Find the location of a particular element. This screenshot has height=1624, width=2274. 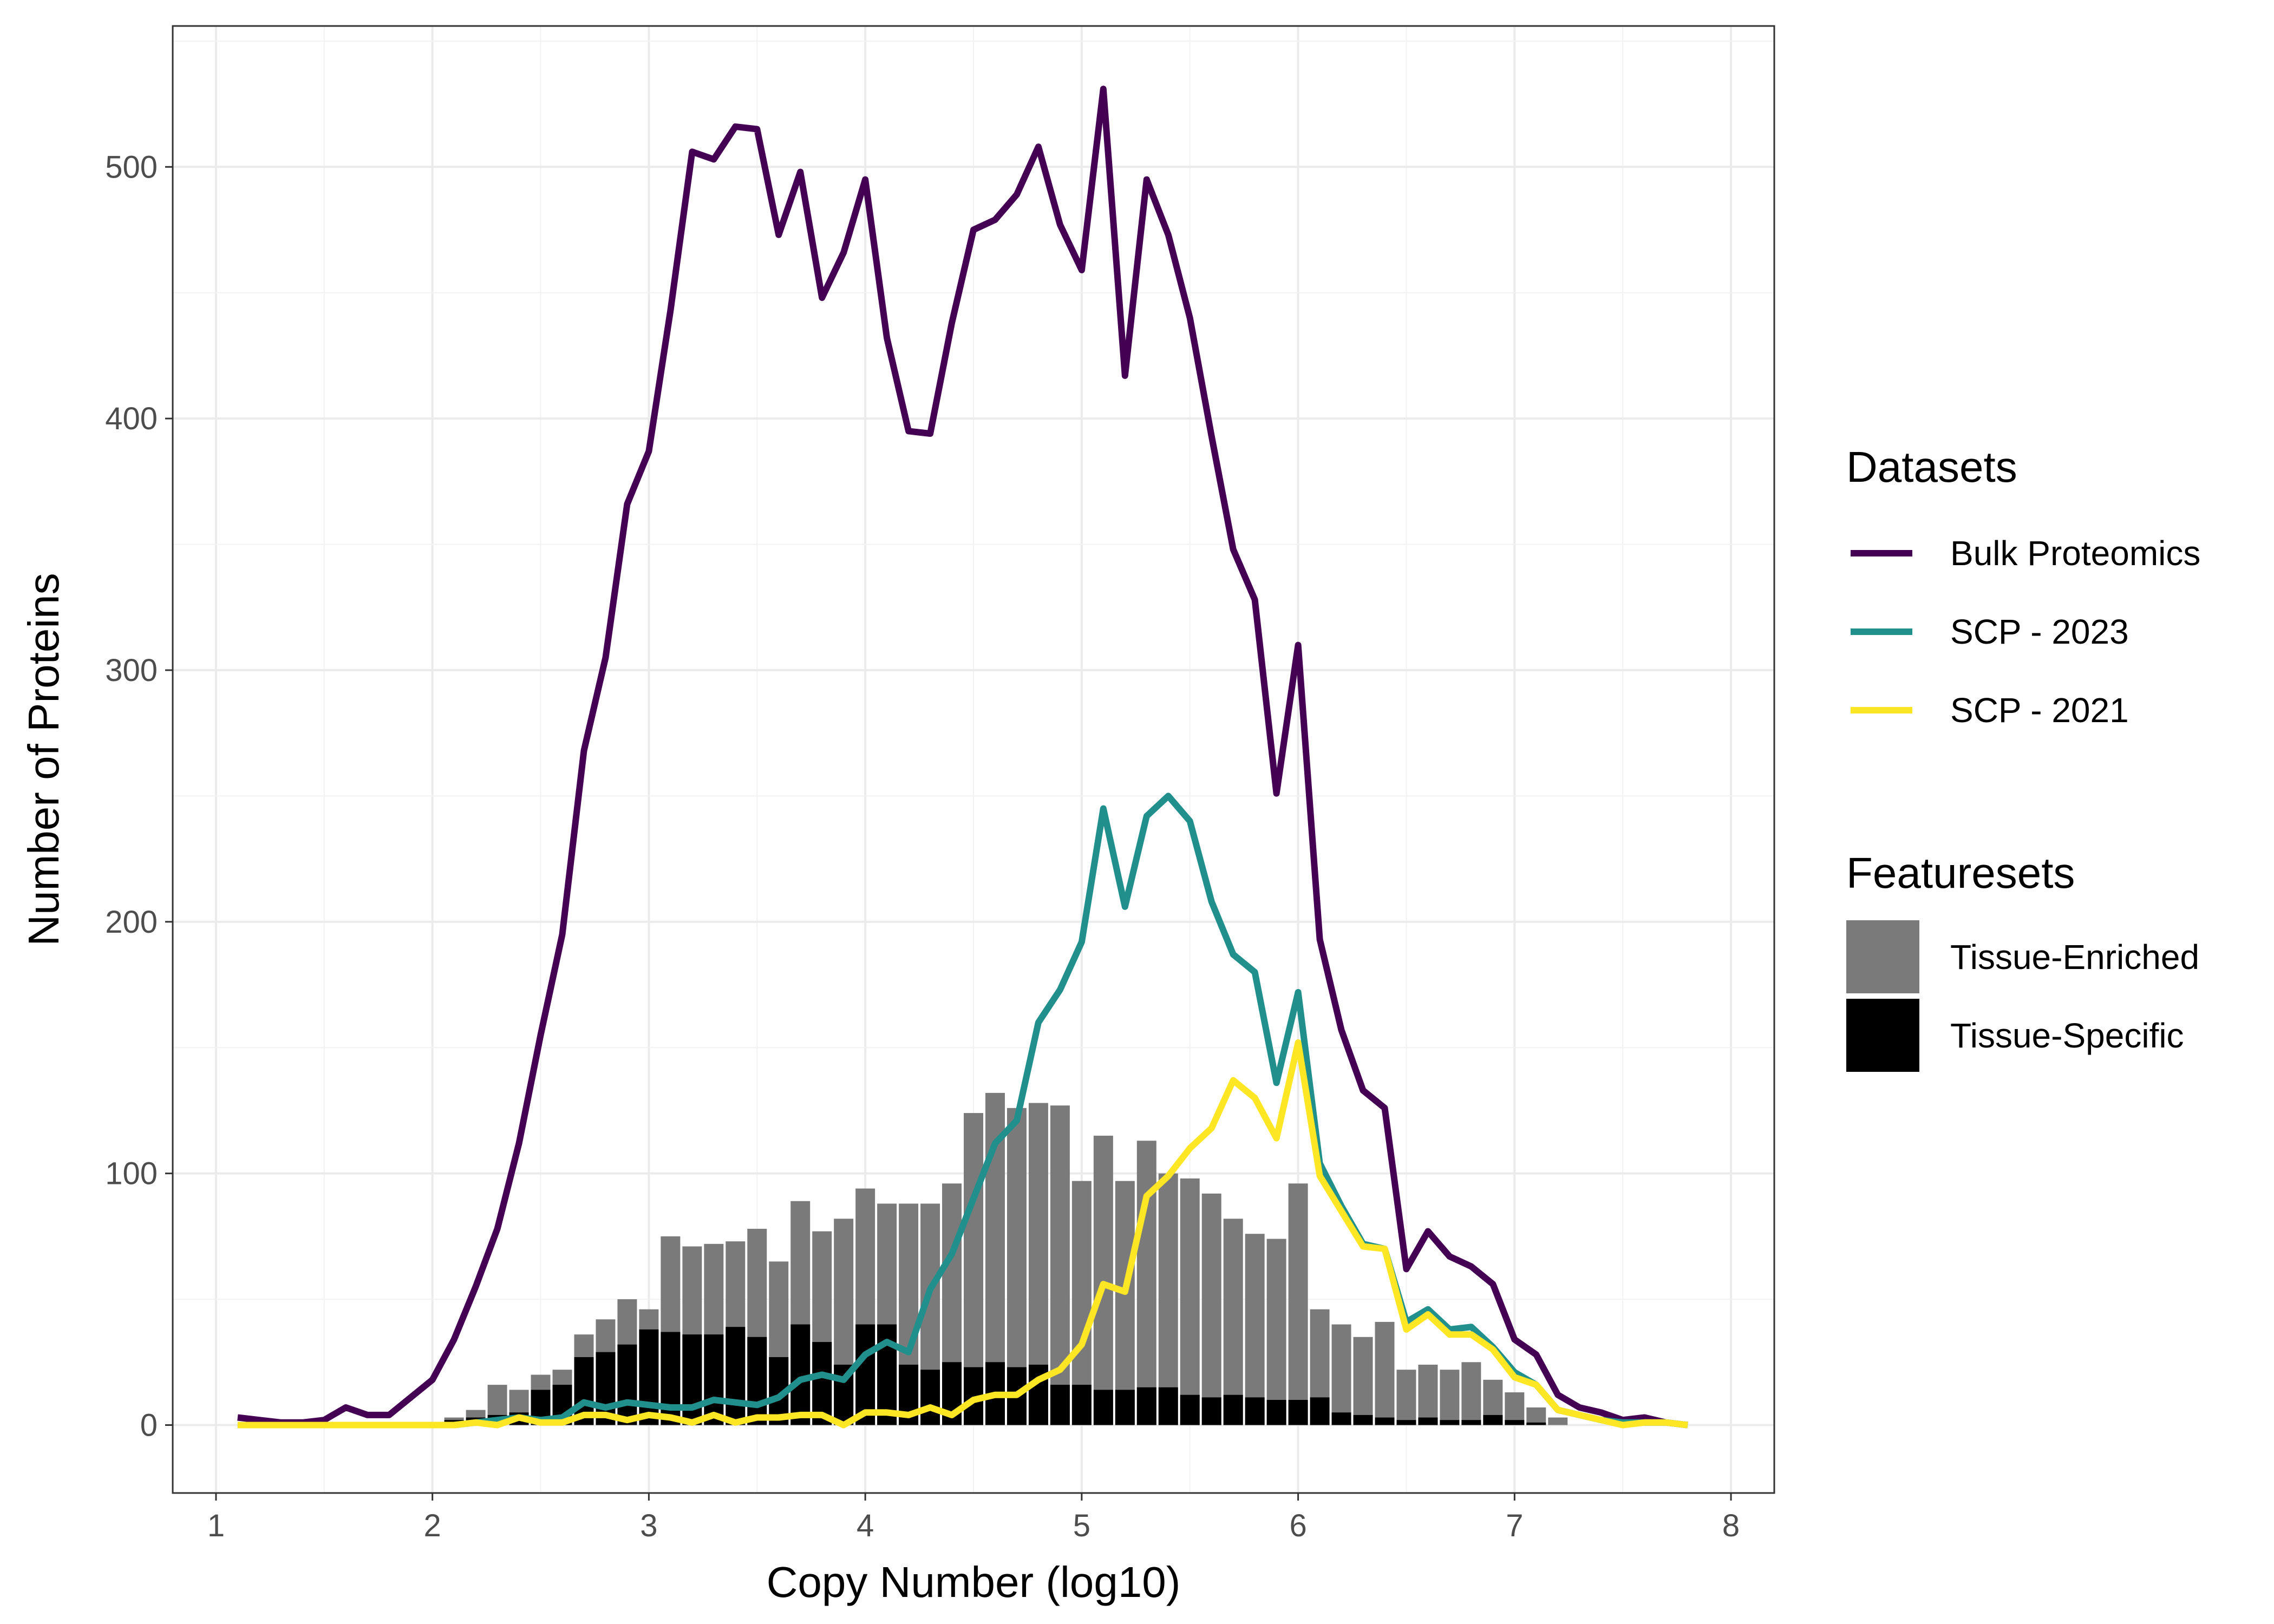

legend-lines: Bulk Proteomics SCP - 2023 SCP - 2021 is located at coordinates (2026, 632).